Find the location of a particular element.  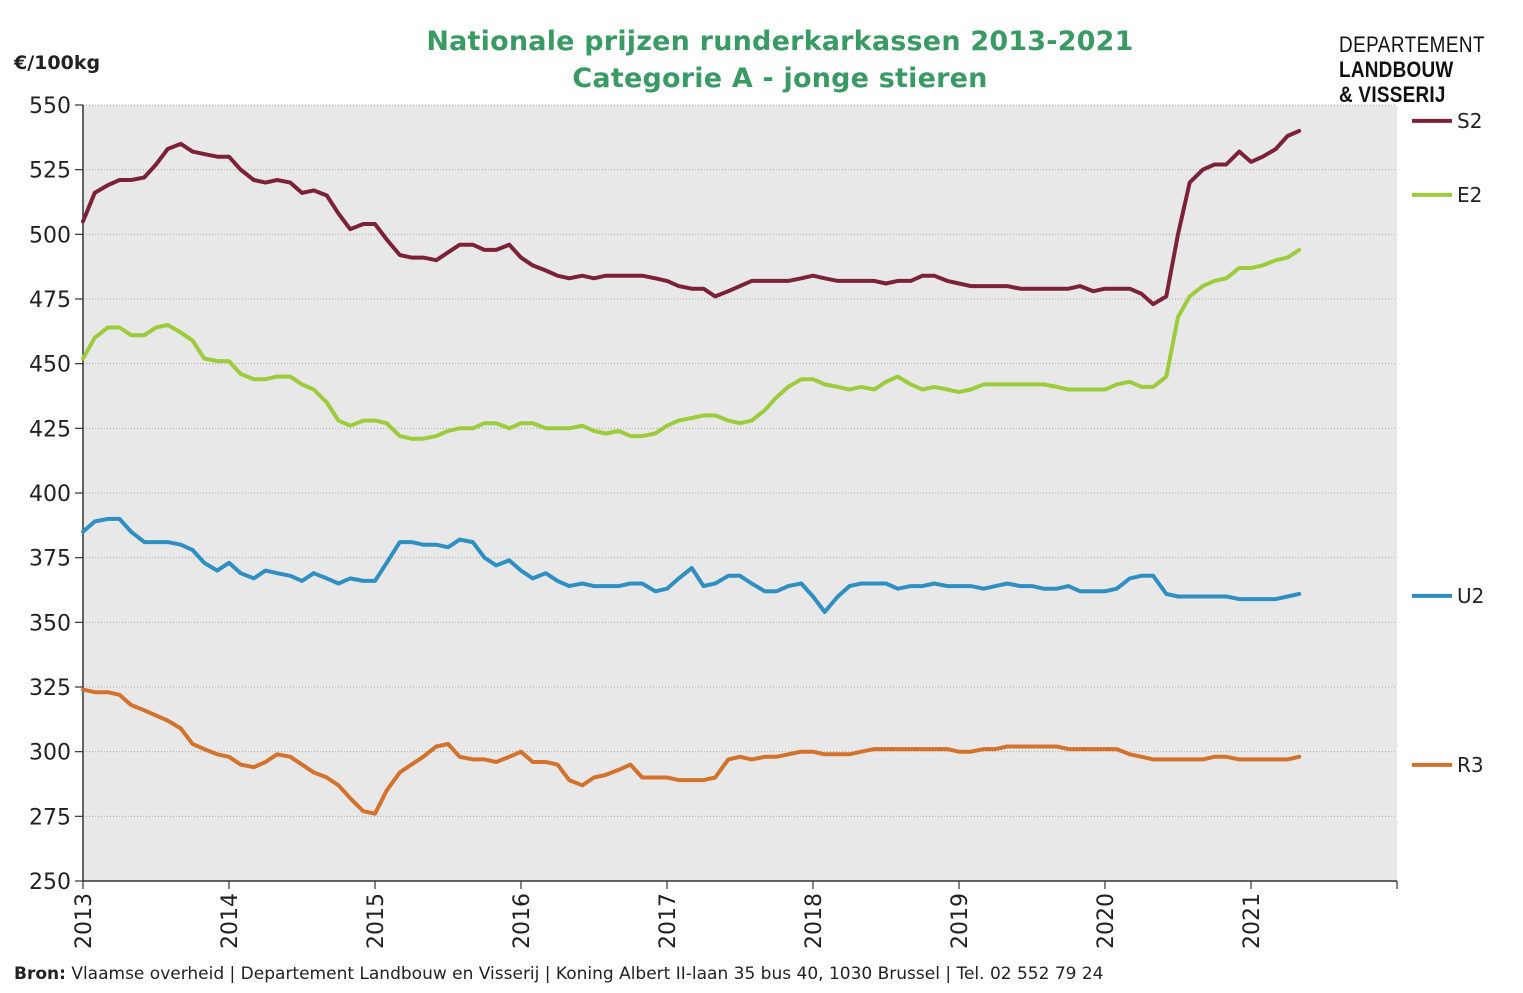

y-axis-ticks: 250 275 300 325 350 375 400 425 450 475 500 525 550 is located at coordinates (56, 494).